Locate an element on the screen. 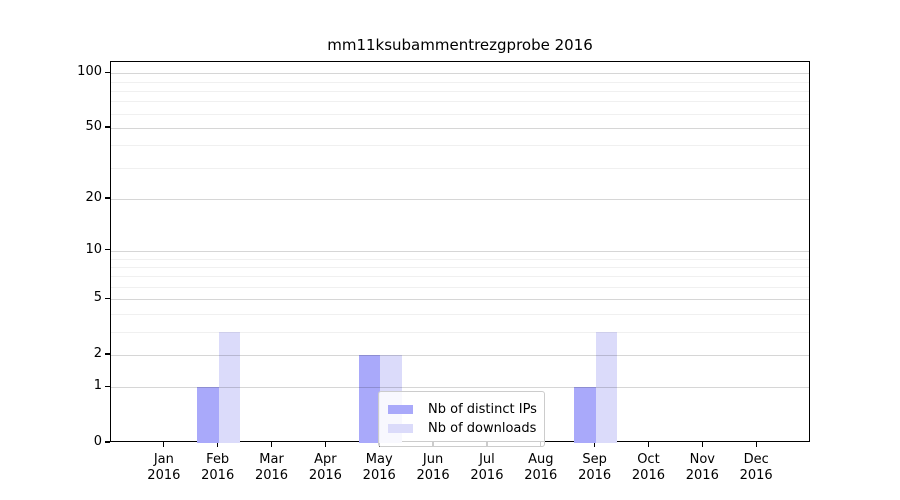  x-tick-month: Jul is located at coordinates (487, 459).